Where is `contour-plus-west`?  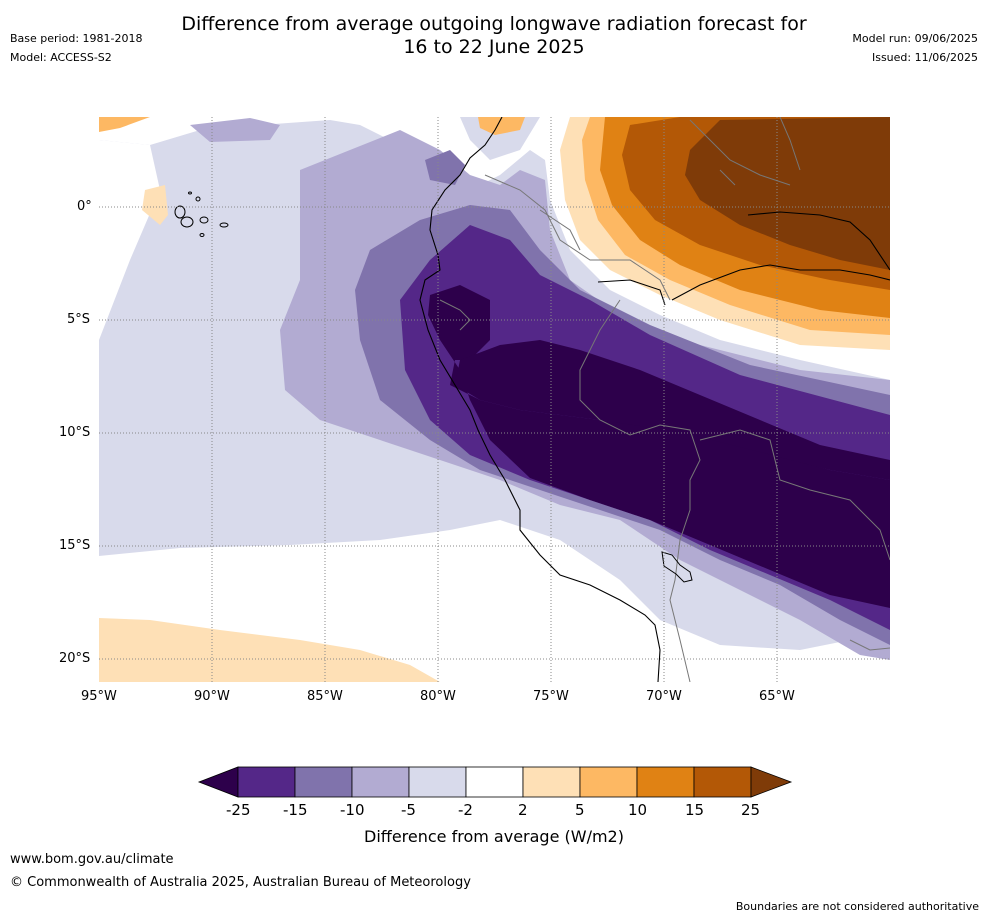
contour-plus-west is located at coordinates (155, 205).